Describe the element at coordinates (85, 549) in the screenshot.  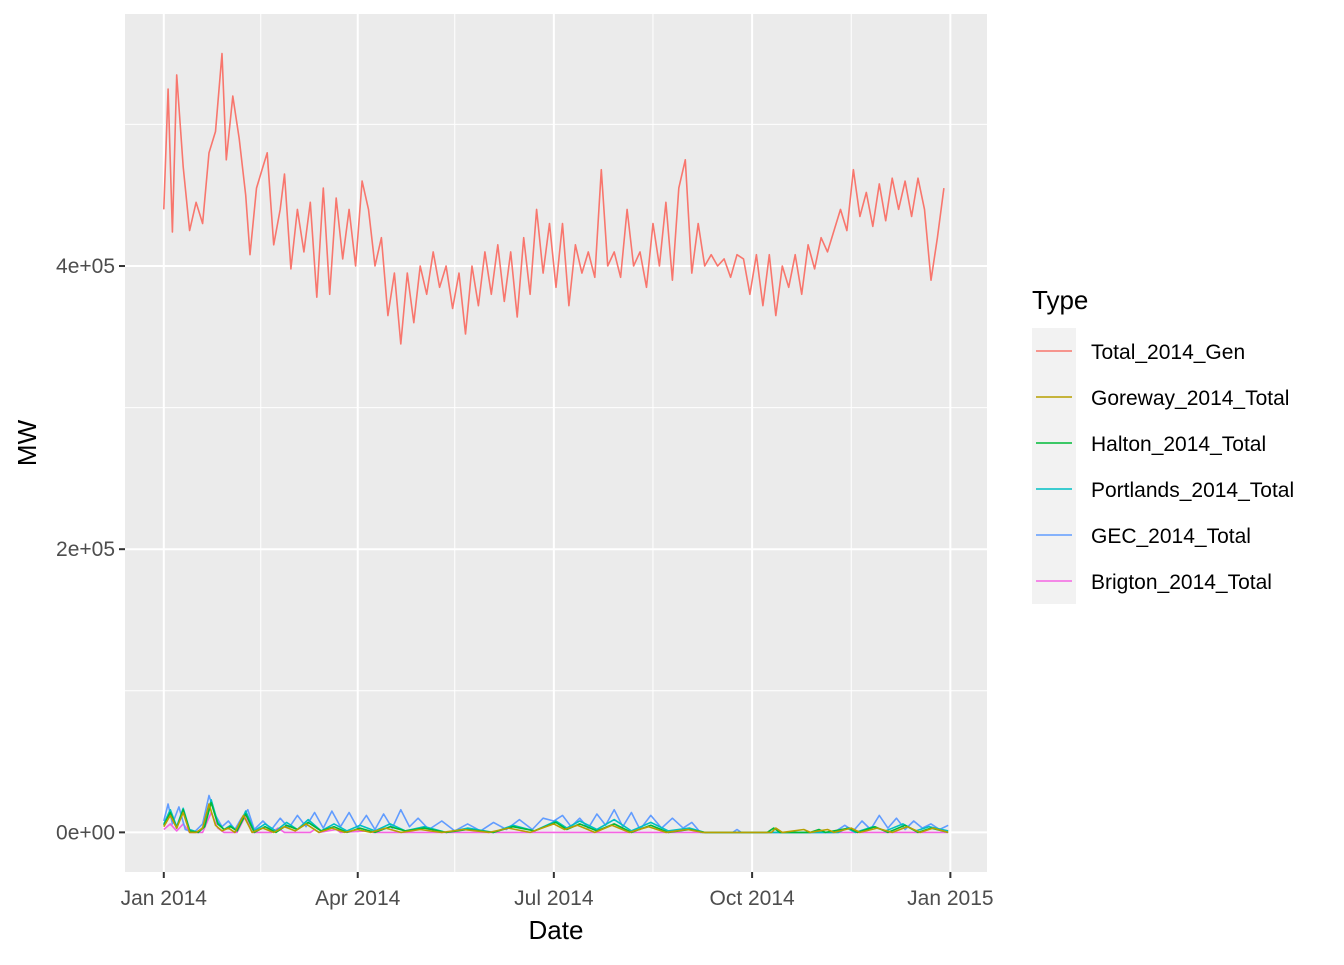
I see `y-tick-label: 2e+05` at that location.